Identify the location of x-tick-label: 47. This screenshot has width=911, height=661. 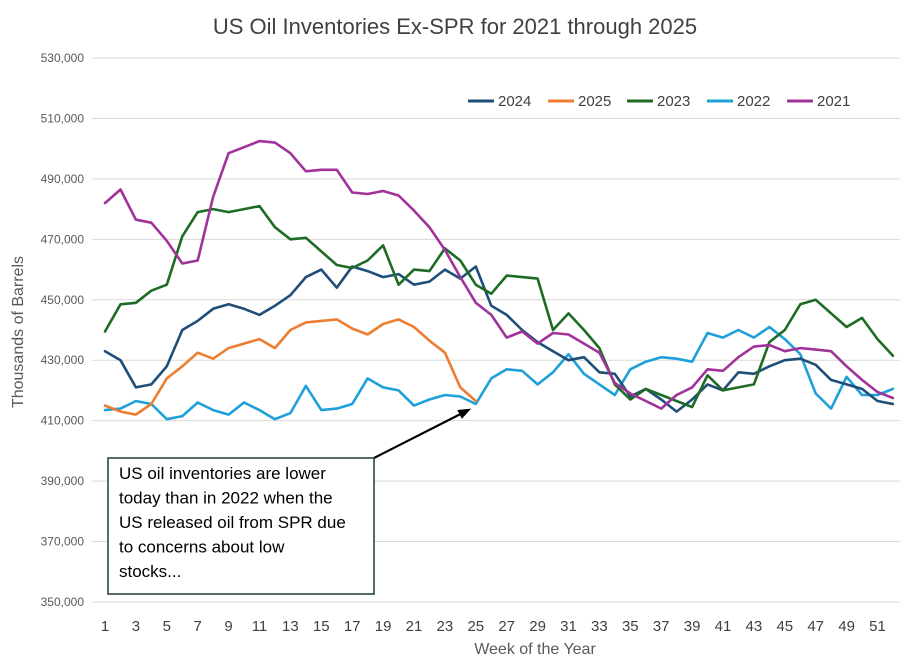
(815, 626).